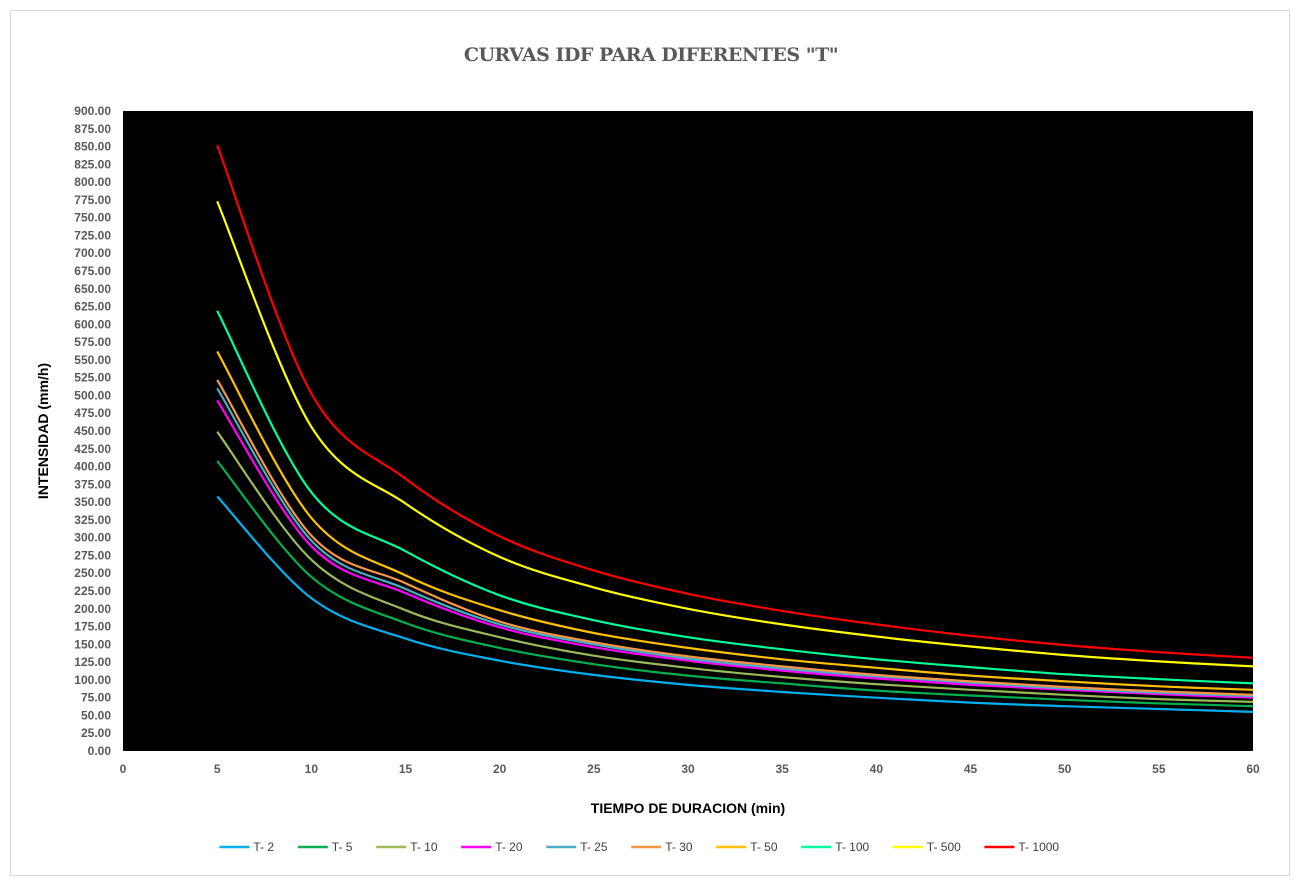 Image resolution: width=1302 pixels, height=891 pixels. Describe the element at coordinates (92, 147) in the screenshot. I see `y-tick-label: 850.00` at that location.